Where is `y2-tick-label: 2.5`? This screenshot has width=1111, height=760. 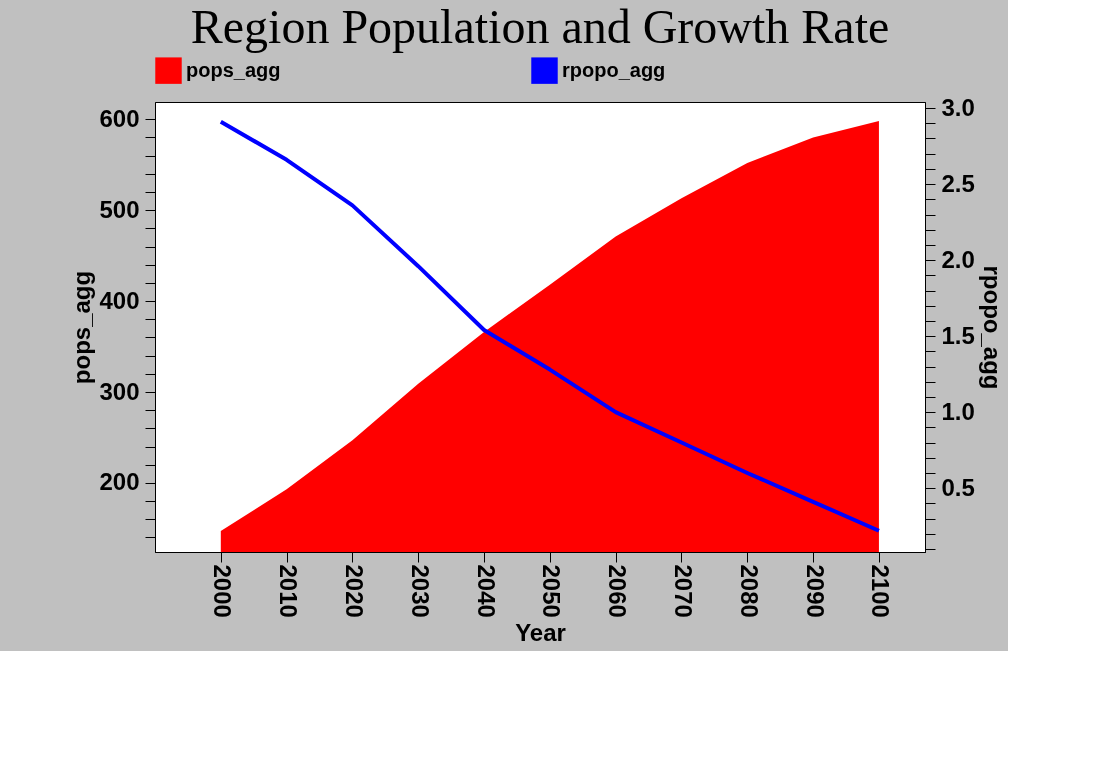
y2-tick-label: 2.5 is located at coordinates (958, 183).